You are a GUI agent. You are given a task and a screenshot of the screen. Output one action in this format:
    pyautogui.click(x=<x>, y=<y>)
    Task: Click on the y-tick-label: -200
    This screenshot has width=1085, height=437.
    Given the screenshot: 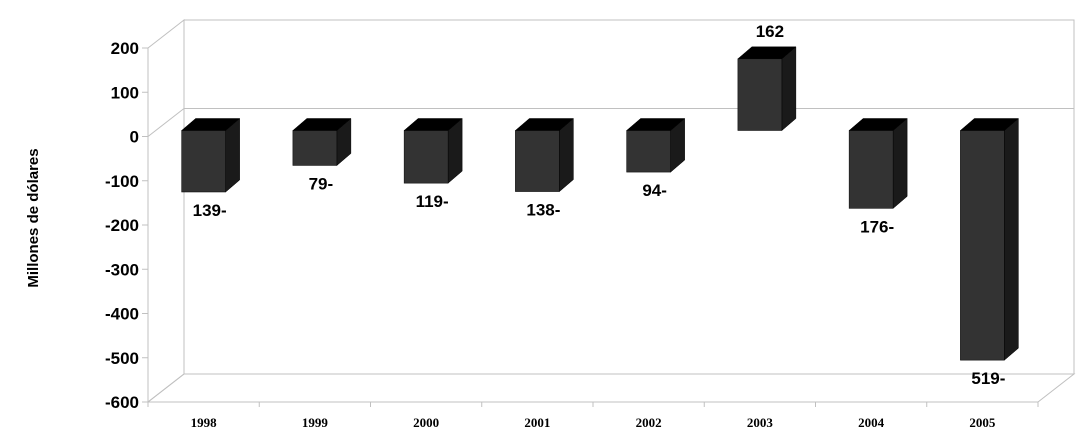 What is the action you would take?
    pyautogui.click(x=122, y=225)
    